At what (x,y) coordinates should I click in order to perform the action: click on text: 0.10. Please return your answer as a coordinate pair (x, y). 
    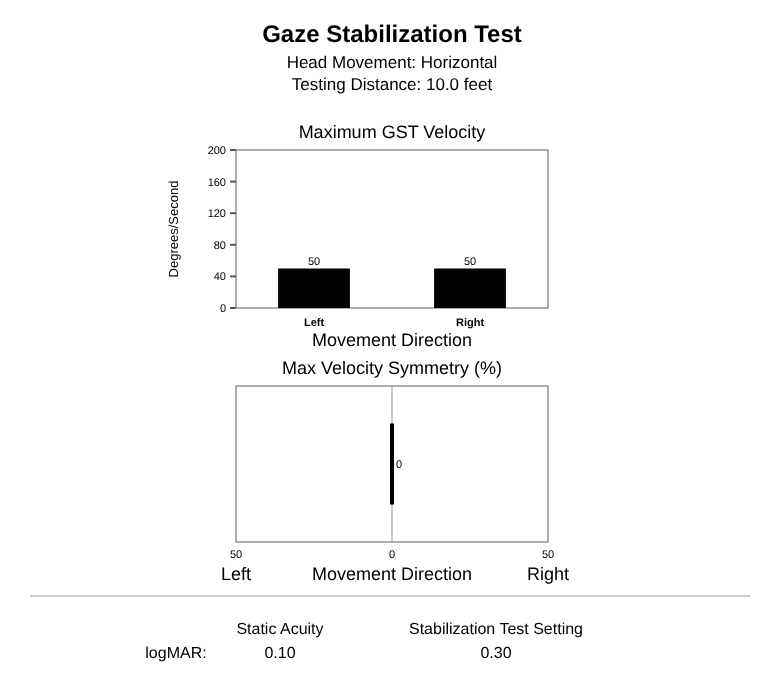
    Looking at the image, I should click on (280, 653).